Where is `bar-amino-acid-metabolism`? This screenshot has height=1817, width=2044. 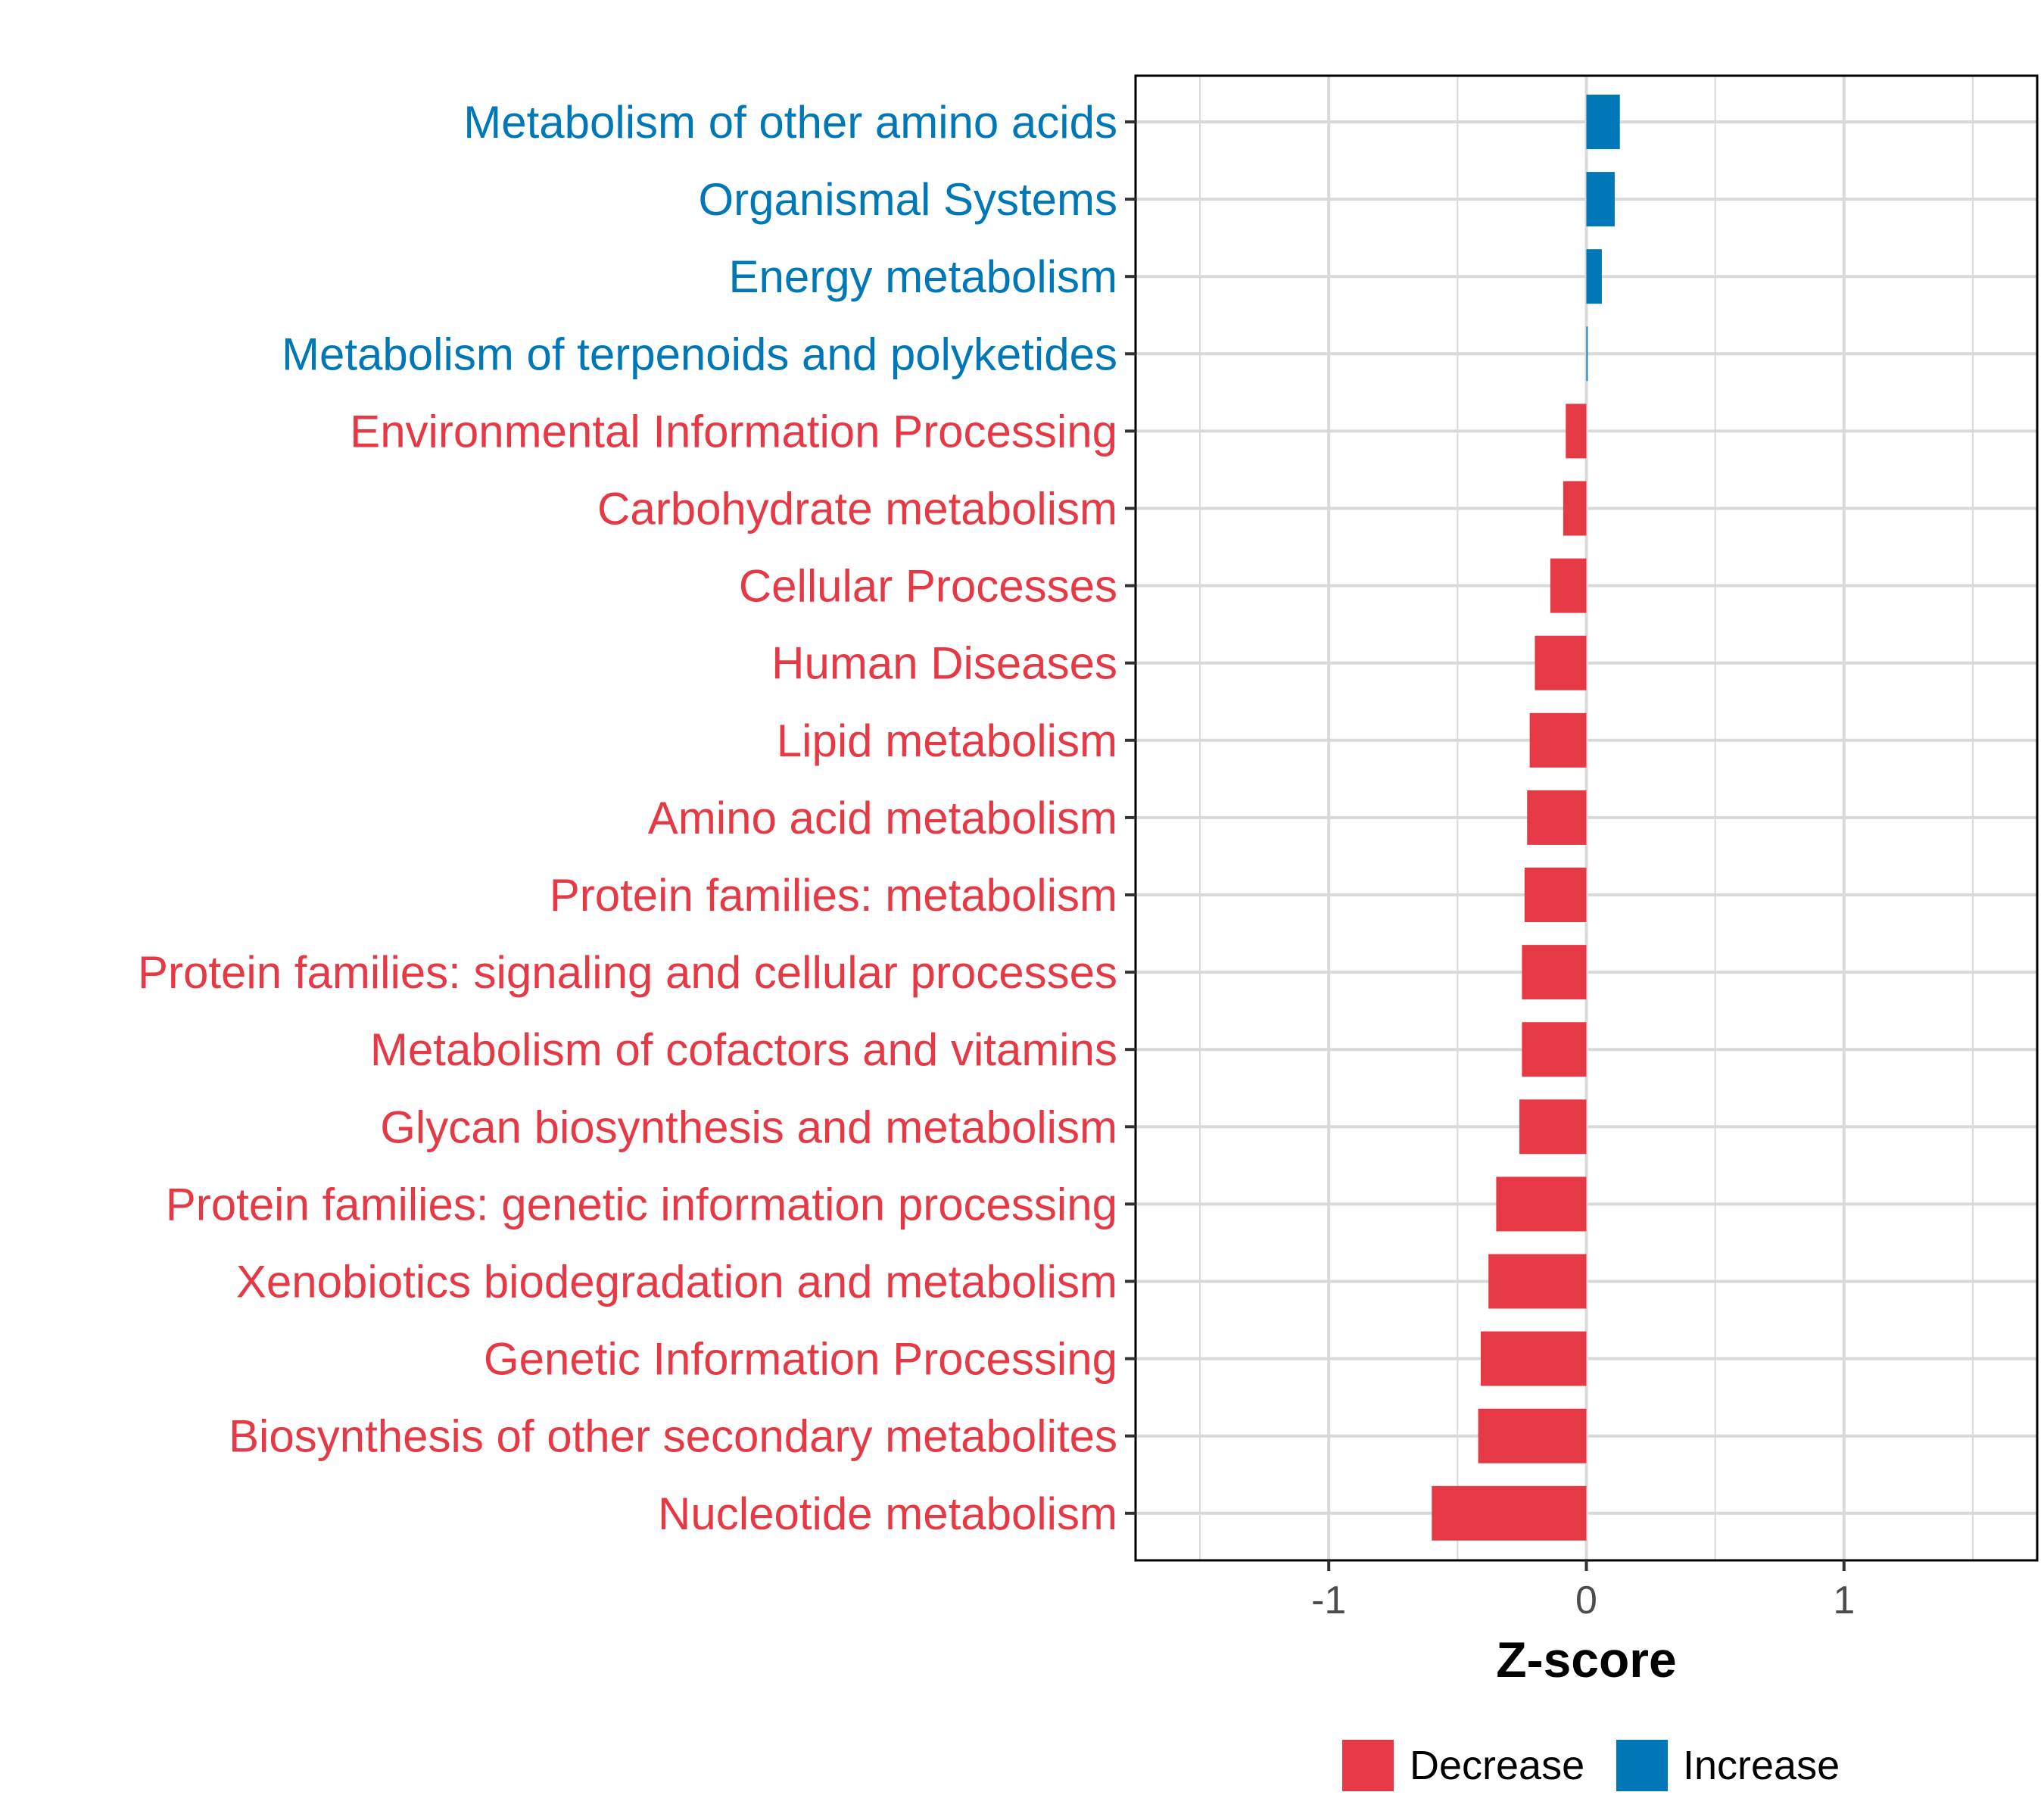
bar-amino-acid-metabolism is located at coordinates (1557, 818).